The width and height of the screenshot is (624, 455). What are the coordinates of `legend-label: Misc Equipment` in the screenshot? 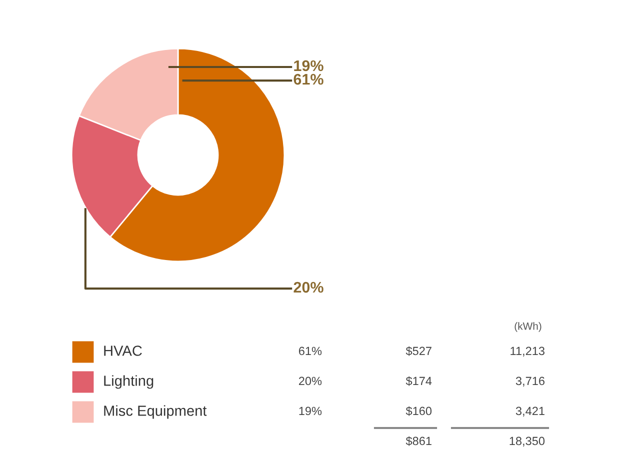 It's located at (155, 412).